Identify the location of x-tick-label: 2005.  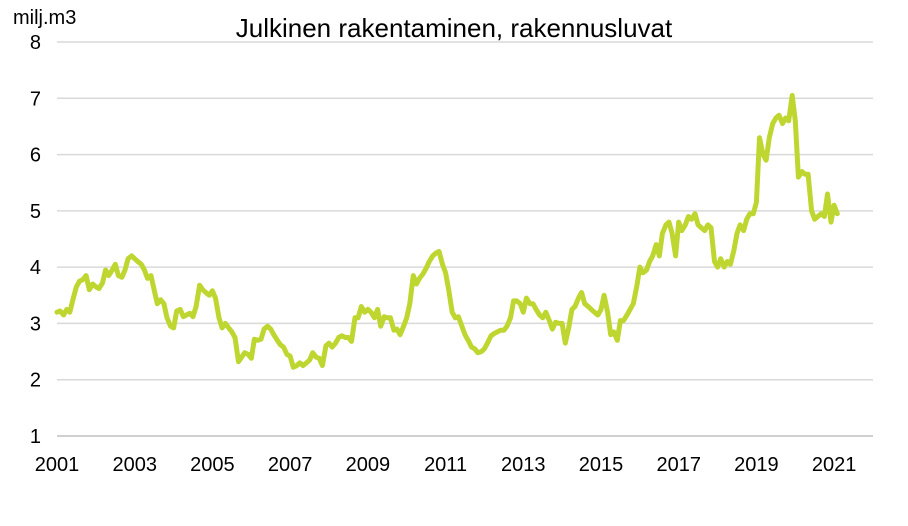
(212, 465).